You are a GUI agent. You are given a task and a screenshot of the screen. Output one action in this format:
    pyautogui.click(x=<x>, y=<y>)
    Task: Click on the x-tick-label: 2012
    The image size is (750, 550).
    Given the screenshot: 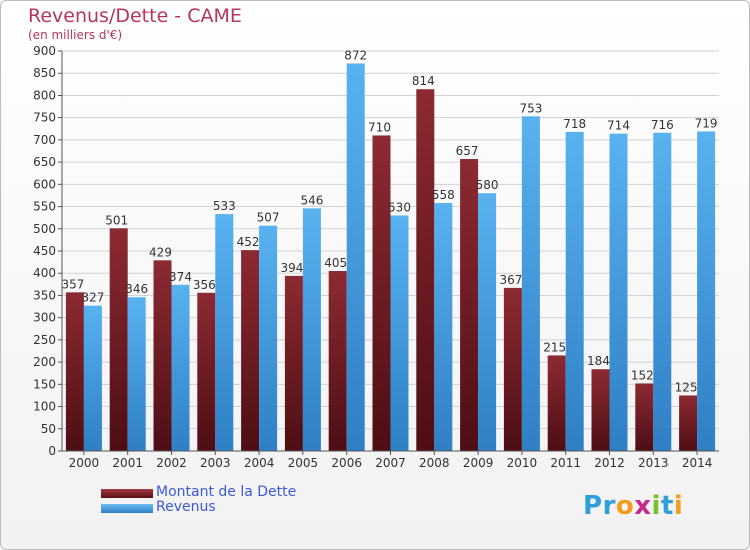 What is the action you would take?
    pyautogui.click(x=609, y=463)
    